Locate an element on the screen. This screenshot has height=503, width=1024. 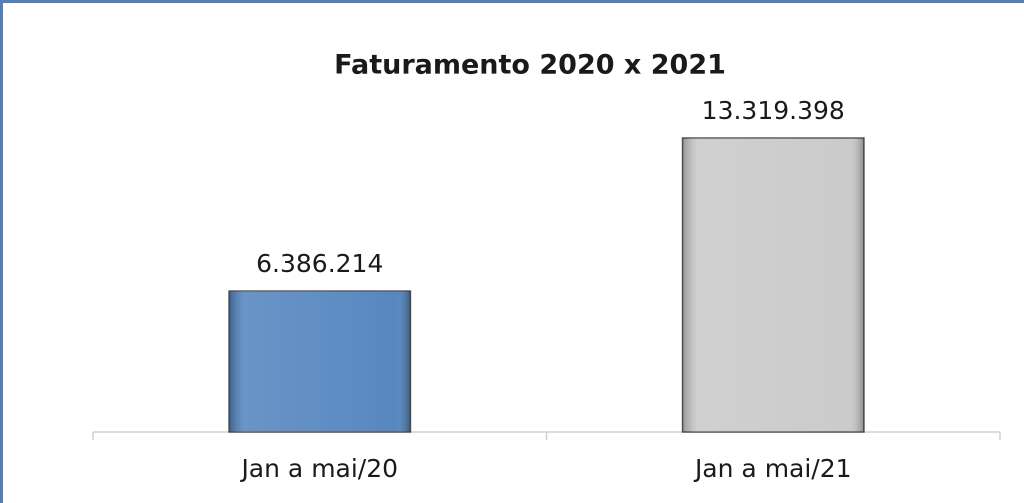
value-label: 13.319.398 is located at coordinates (773, 110).